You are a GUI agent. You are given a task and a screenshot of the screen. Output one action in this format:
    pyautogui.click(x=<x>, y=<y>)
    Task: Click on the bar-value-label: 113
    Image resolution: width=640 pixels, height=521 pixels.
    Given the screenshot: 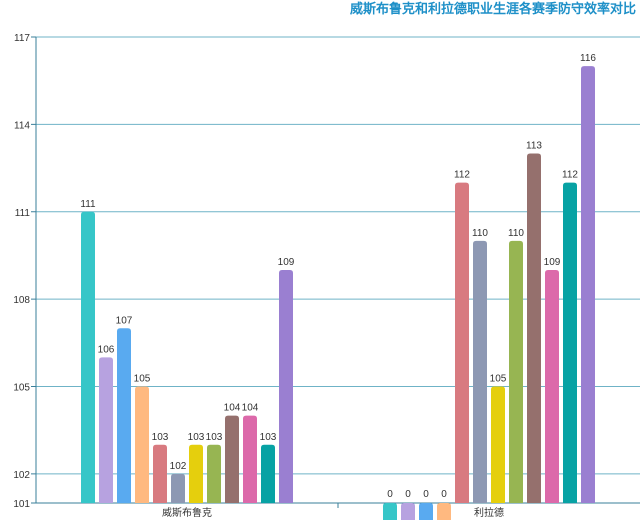 What is the action you would take?
    pyautogui.click(x=534, y=146)
    